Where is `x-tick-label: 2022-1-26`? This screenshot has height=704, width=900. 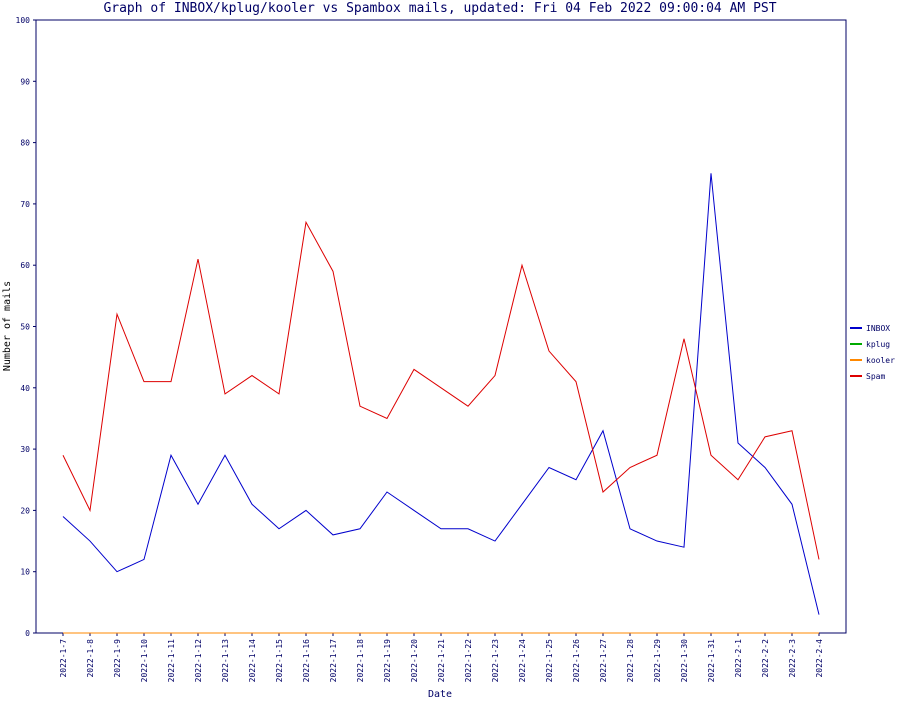 x-tick-label: 2022-1-26 is located at coordinates (576, 661).